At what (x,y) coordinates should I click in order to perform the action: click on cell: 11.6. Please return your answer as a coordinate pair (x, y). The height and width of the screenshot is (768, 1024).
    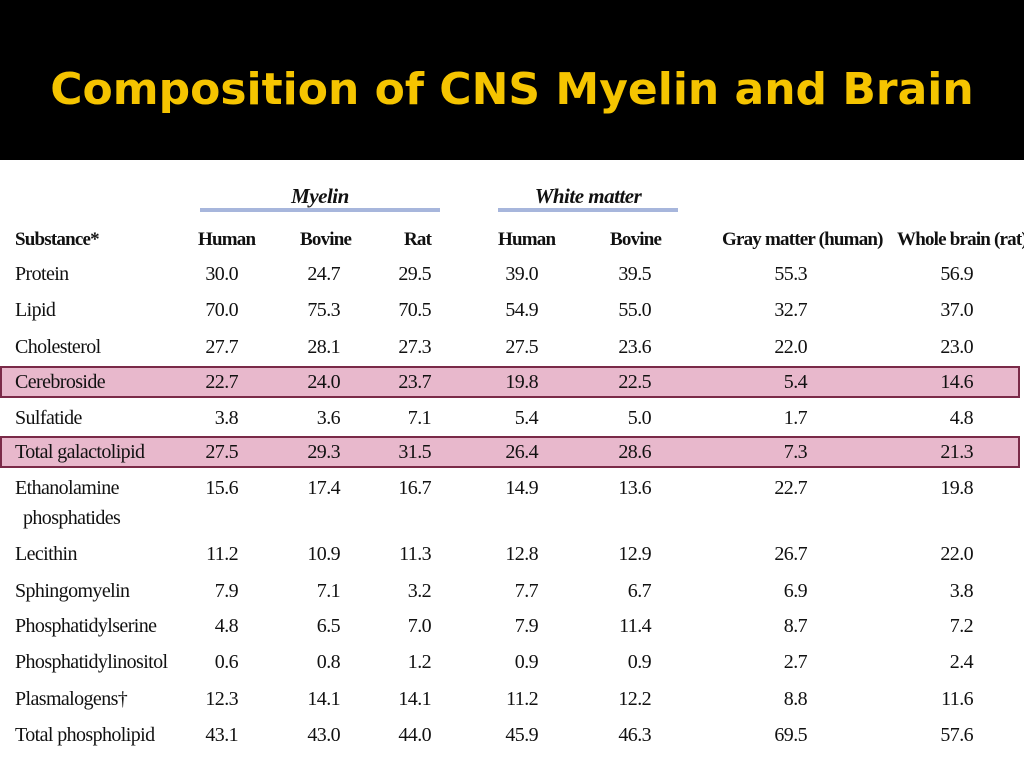
    Looking at the image, I should click on (957, 699).